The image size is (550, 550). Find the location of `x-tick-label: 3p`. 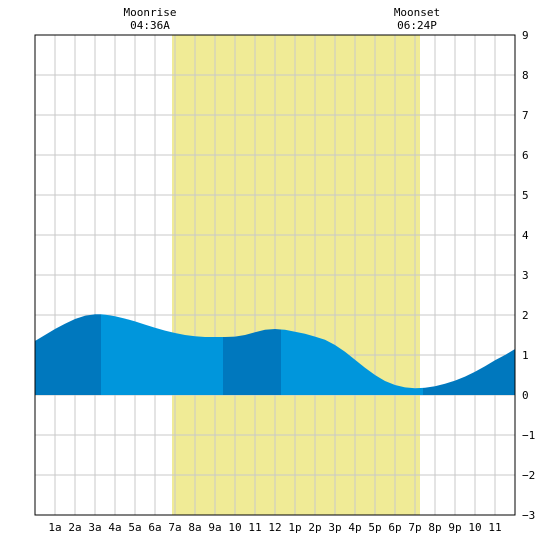

x-tick-label: 3p is located at coordinates (334, 527).